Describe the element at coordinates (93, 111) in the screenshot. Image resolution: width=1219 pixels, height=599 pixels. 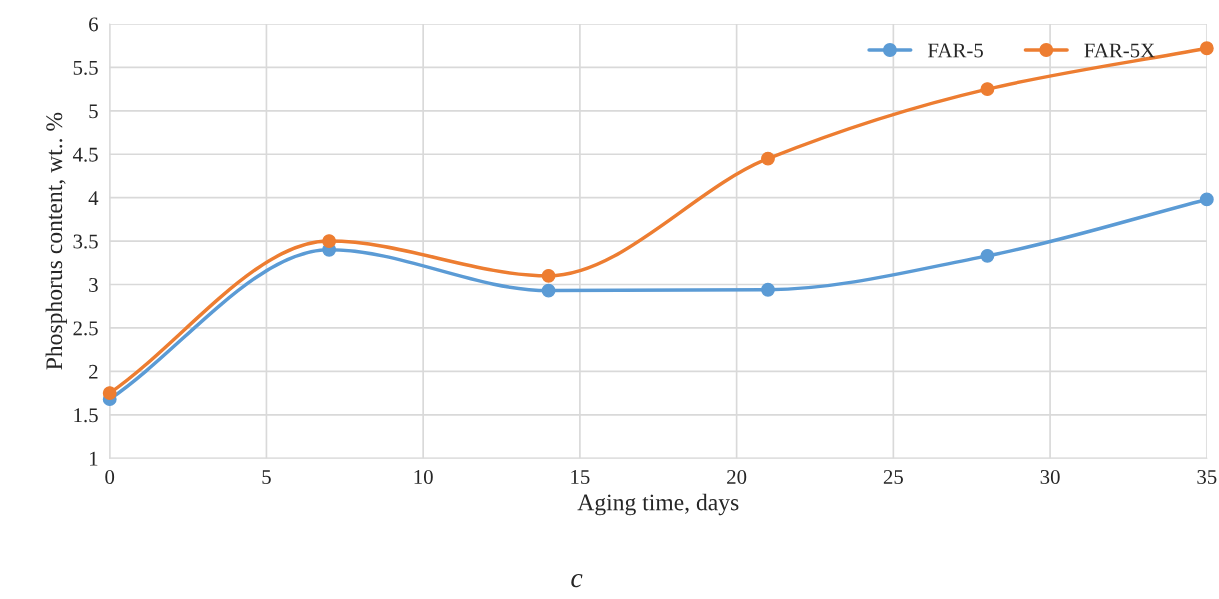
I see `y-tick-label: 5` at that location.